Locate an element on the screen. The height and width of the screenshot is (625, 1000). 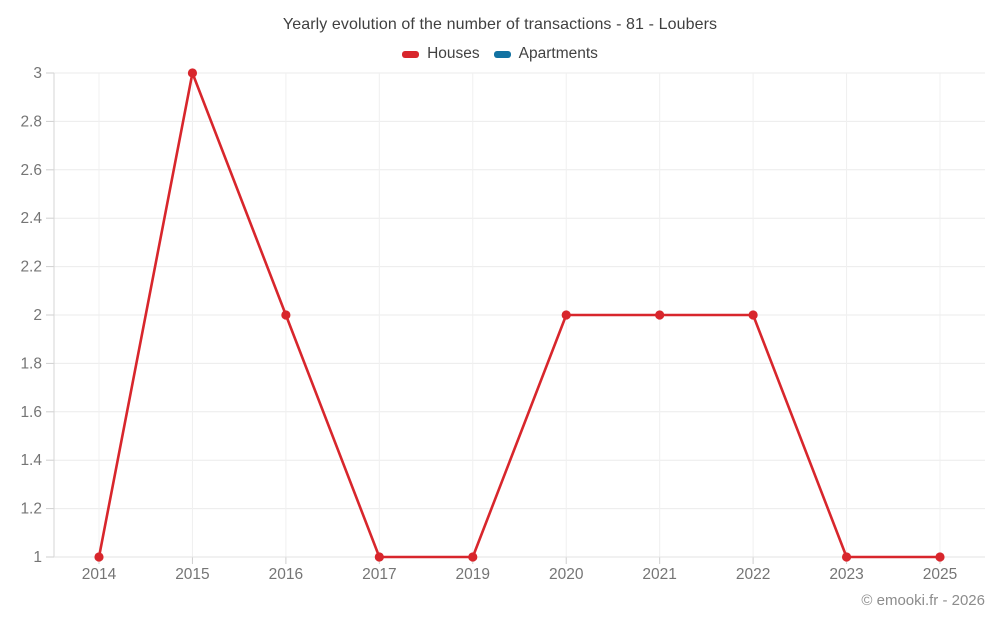
data-point-houses-2025 is located at coordinates (940, 557).